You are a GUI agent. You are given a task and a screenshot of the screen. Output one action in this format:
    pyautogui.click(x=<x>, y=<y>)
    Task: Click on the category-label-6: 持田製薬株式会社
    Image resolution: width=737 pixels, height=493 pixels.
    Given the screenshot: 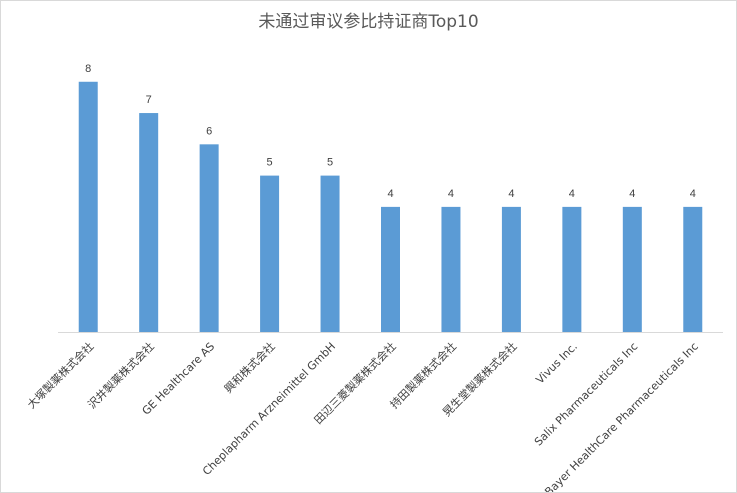 What is the action you would take?
    pyautogui.click(x=423, y=375)
    